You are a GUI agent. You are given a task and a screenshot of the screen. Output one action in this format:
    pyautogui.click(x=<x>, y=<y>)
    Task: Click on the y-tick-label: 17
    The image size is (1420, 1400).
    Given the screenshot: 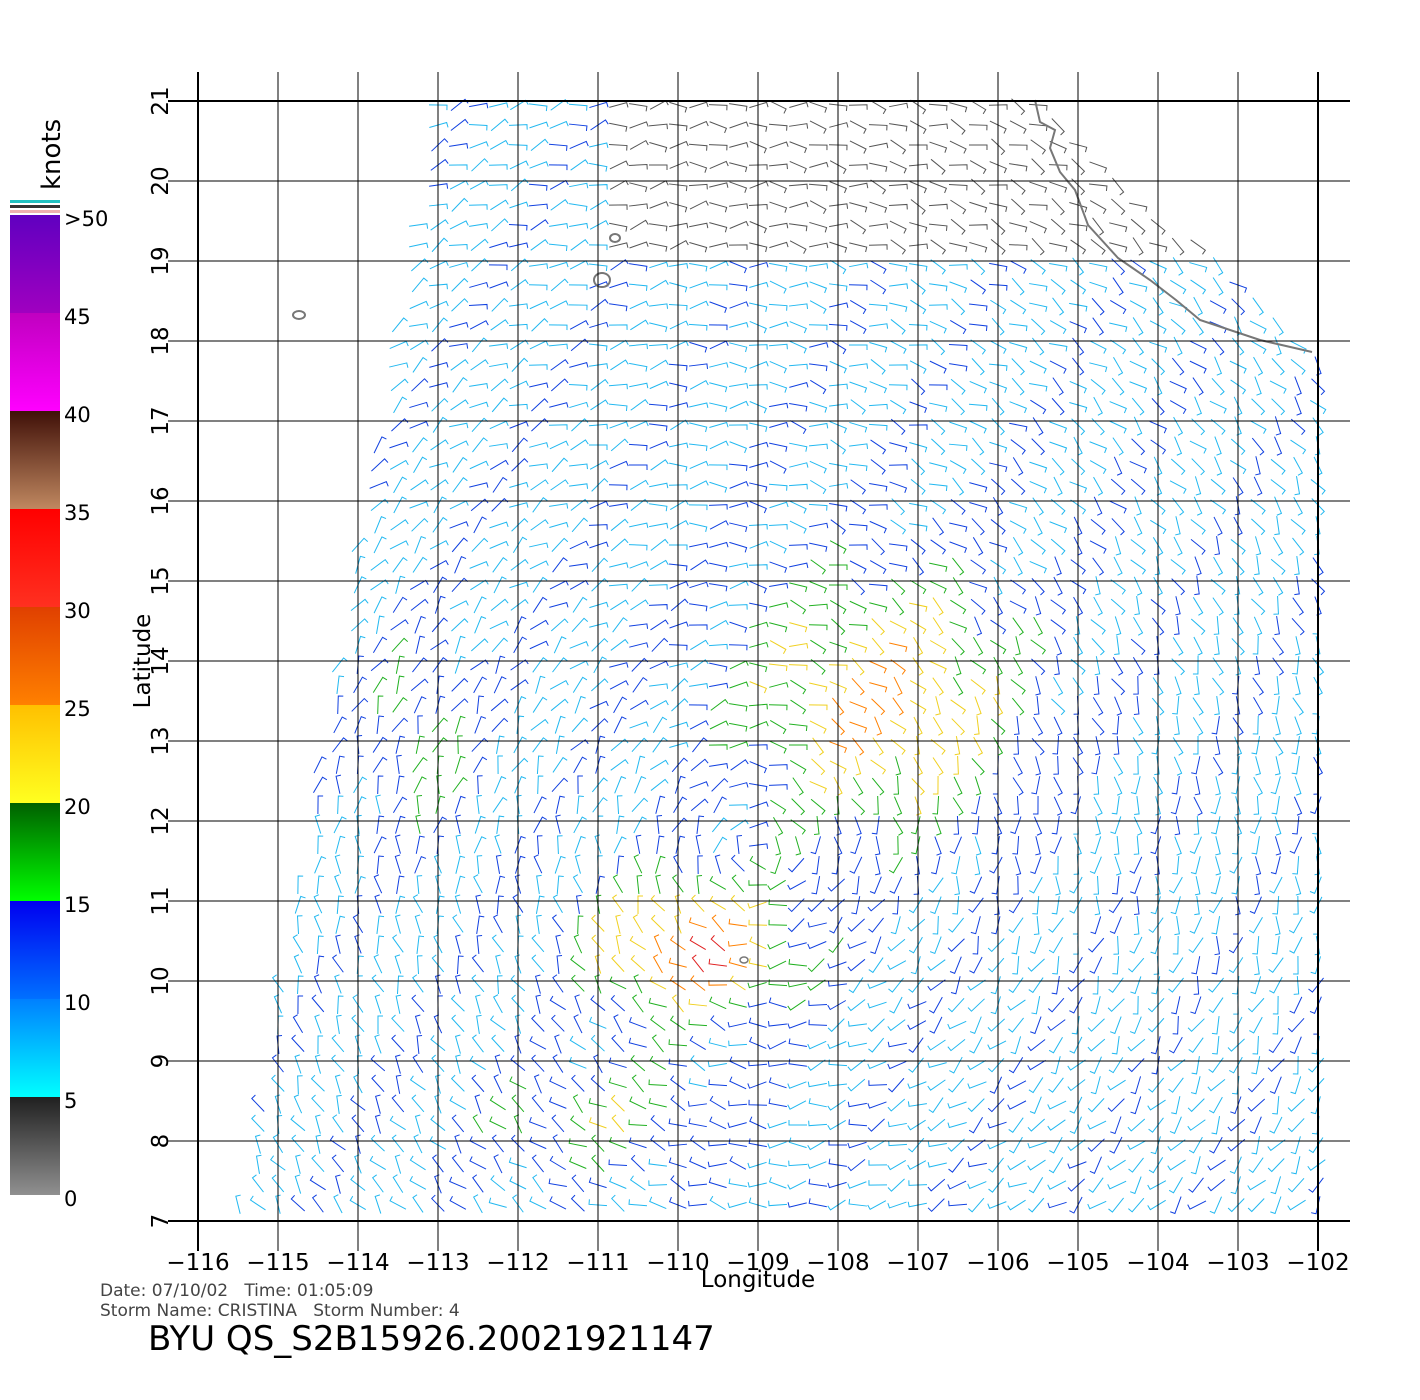 What is the action you would take?
    pyautogui.click(x=161, y=420)
    